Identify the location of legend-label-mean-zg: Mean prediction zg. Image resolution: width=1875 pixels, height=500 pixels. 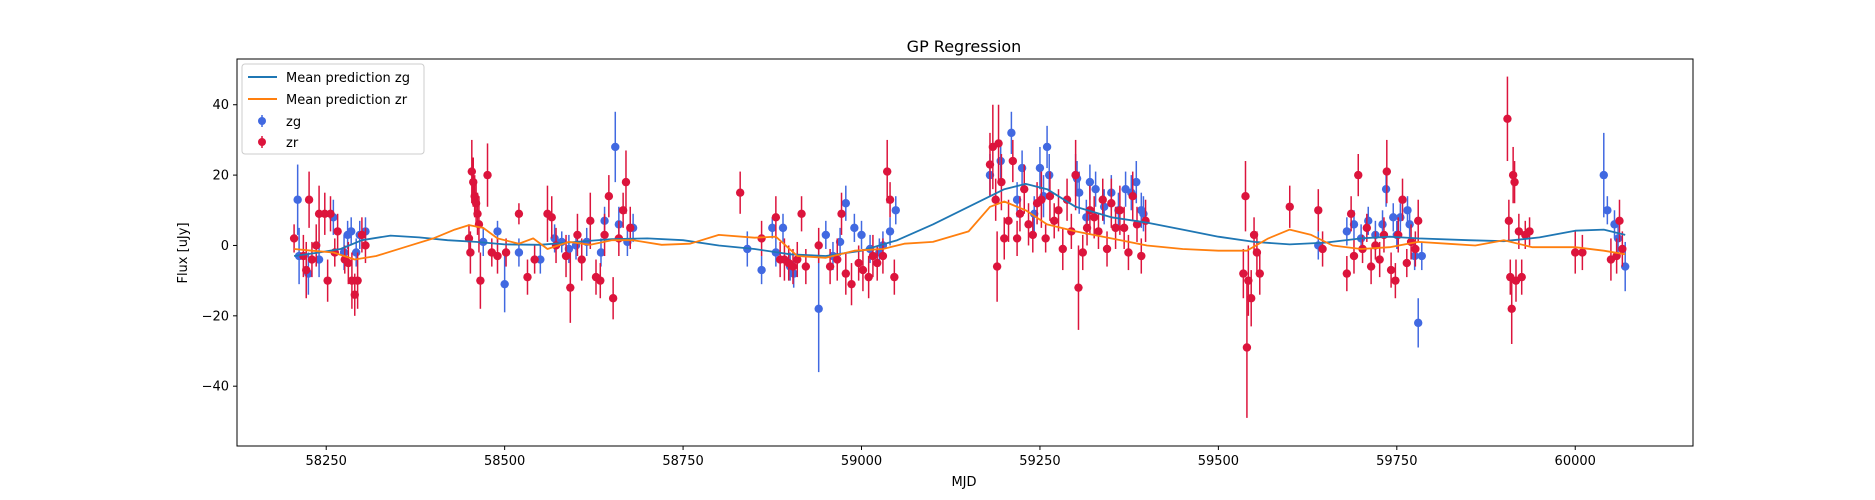
(348, 78).